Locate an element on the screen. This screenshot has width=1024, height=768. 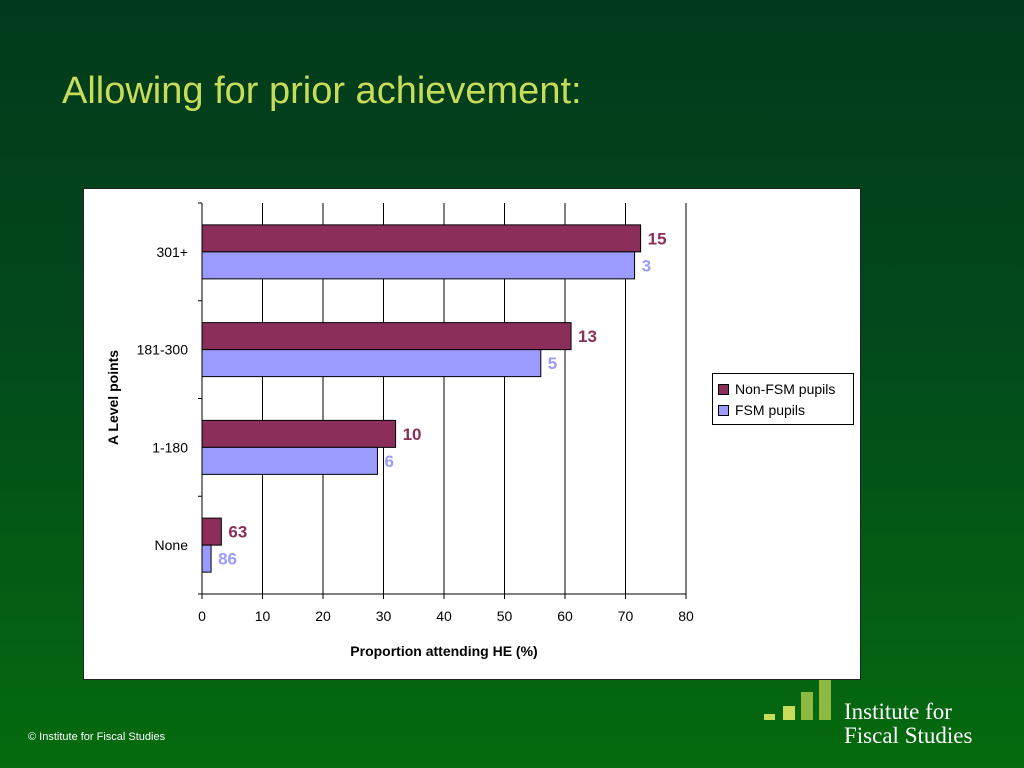
x-tick-label-0: 0 is located at coordinates (202, 616).